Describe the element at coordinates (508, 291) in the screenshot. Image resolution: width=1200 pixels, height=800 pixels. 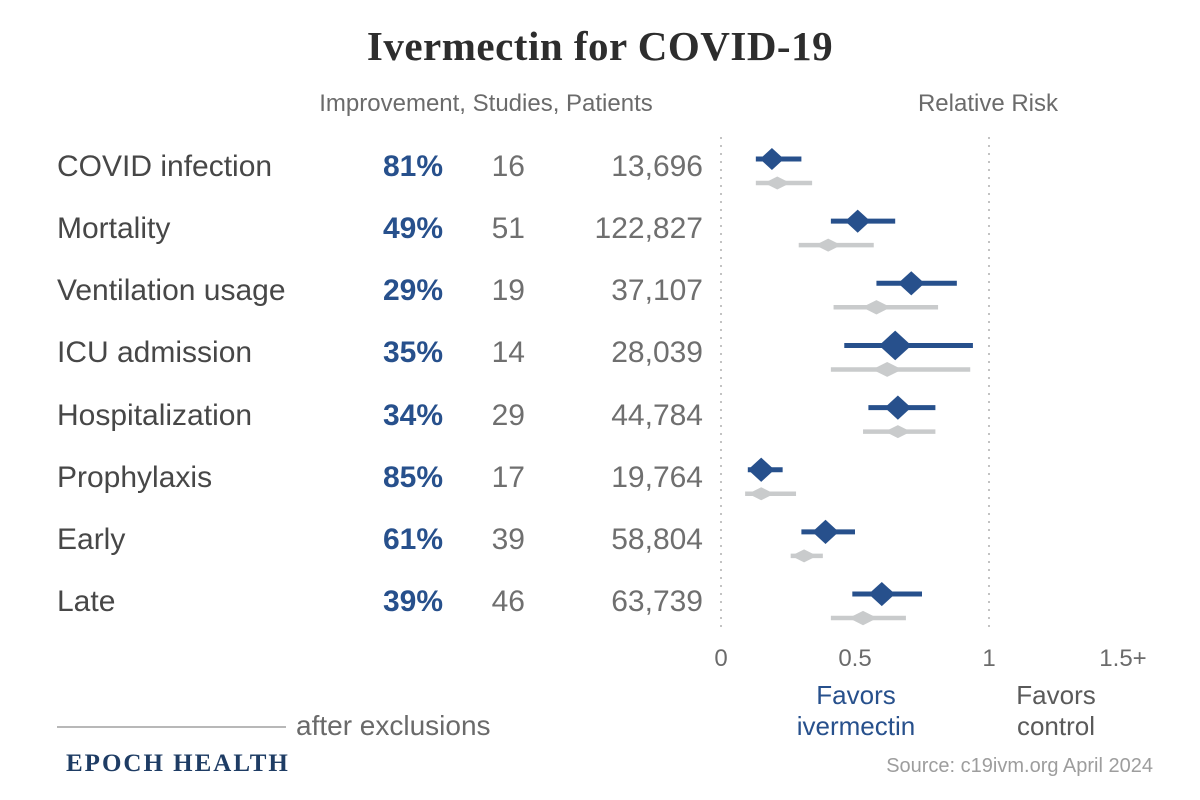
I see `studies-count: 19` at that location.